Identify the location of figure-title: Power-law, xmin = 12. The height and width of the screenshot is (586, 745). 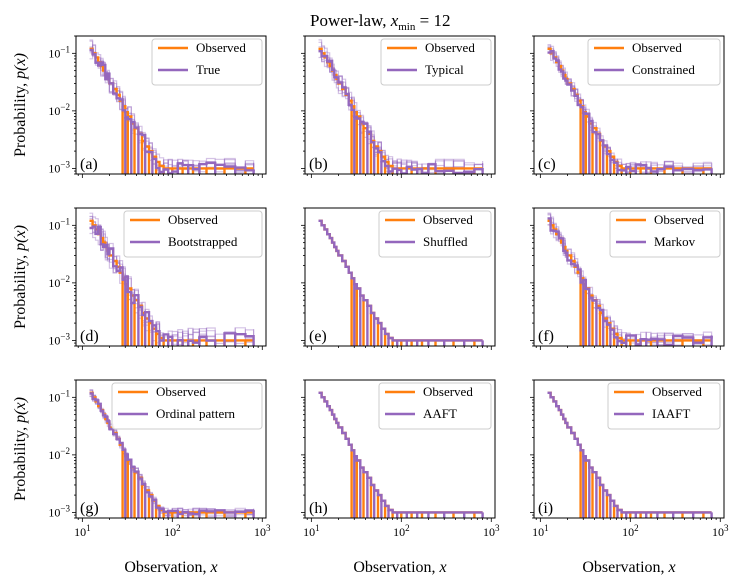
(380, 22).